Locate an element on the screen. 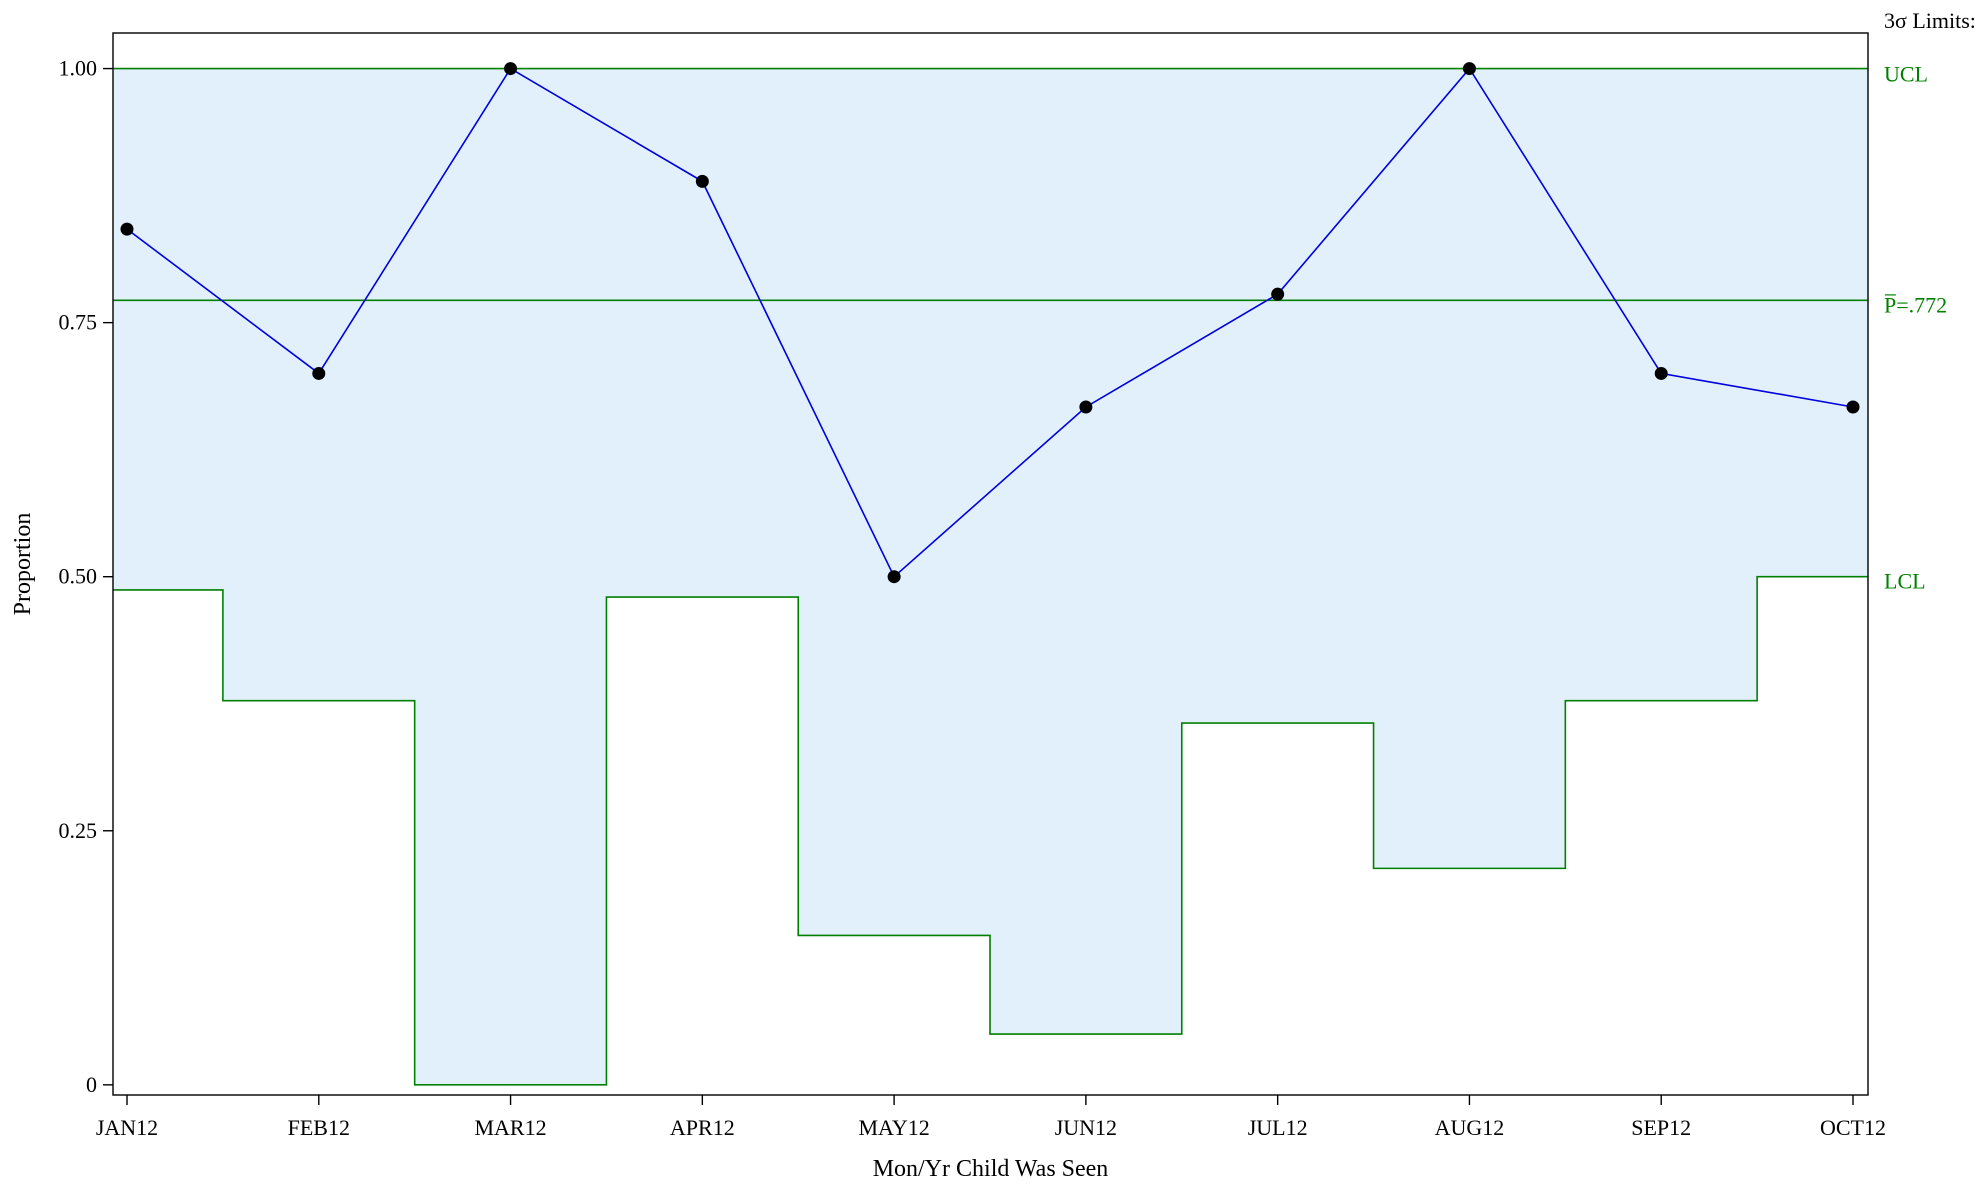  data-point-oct12 is located at coordinates (1853, 407).